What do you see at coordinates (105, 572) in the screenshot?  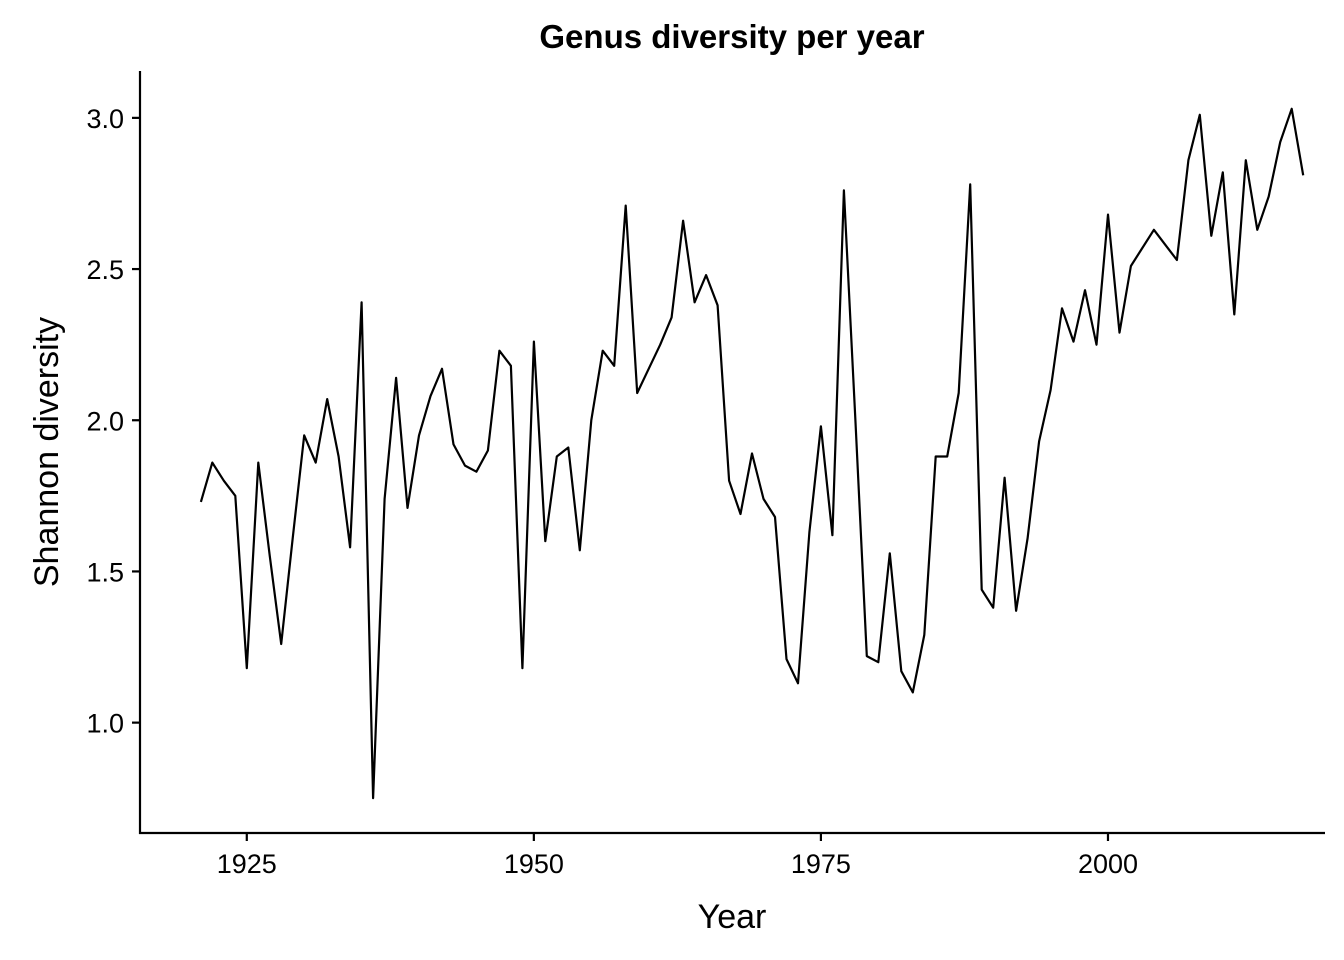 I see `y-tick-label: 1.5` at bounding box center [105, 572].